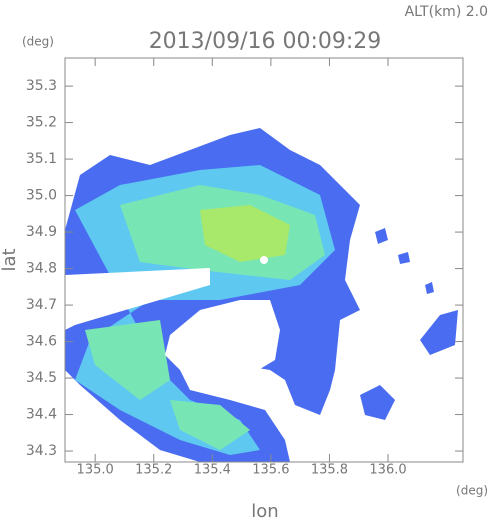  Describe the element at coordinates (41, 86) in the screenshot. I see `y-tick-label: 35.3` at that location.